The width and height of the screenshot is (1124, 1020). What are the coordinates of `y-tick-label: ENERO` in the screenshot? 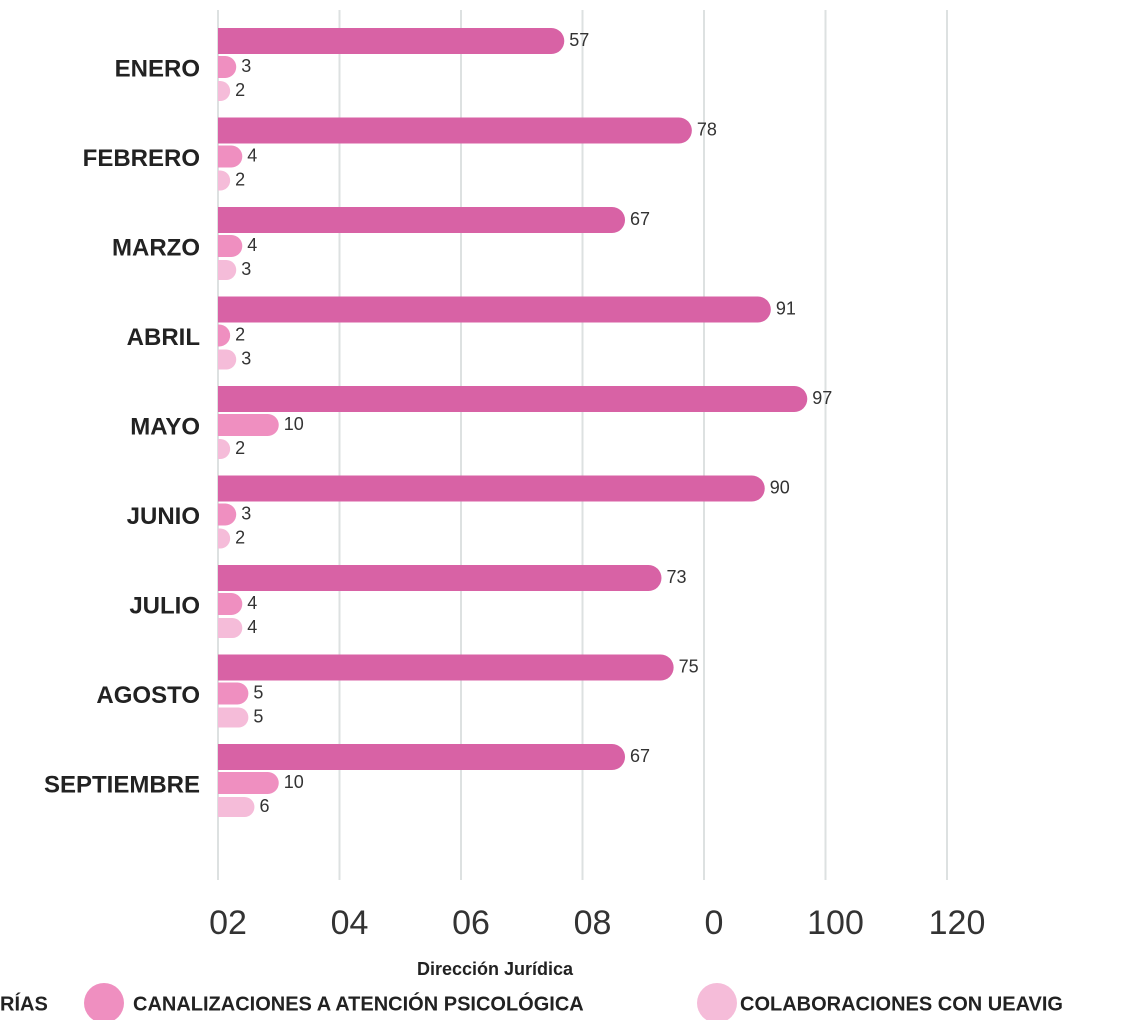 It's located at (157, 68).